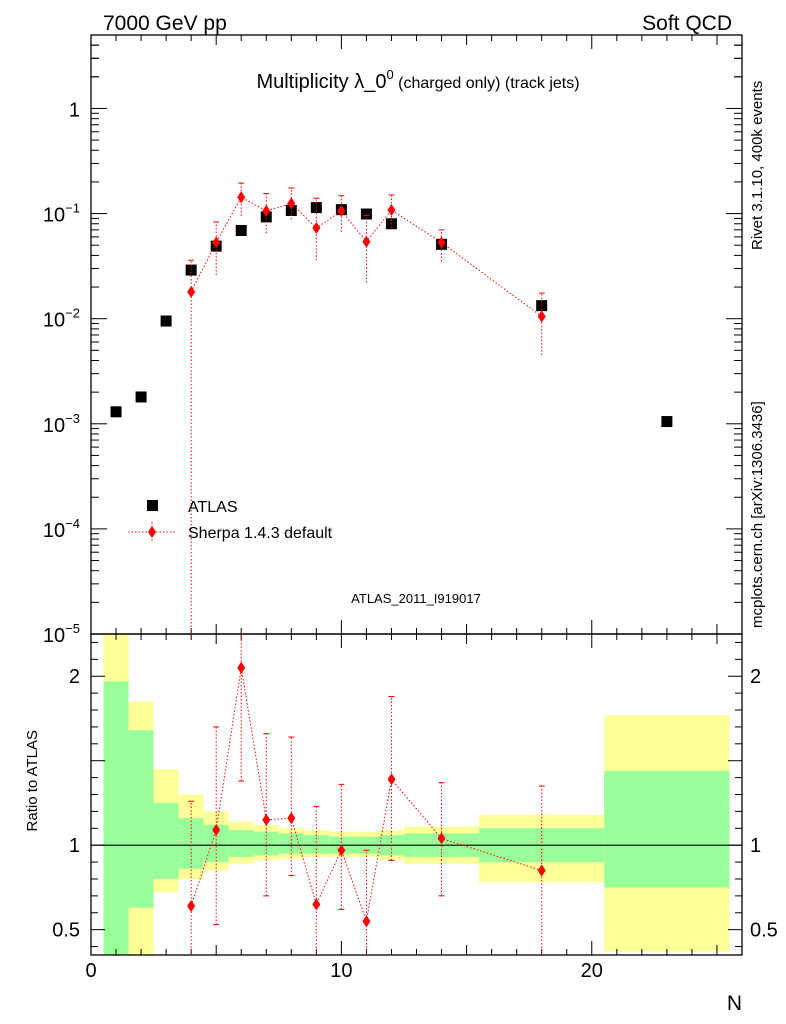 The width and height of the screenshot is (786, 1024). What do you see at coordinates (260, 533) in the screenshot?
I see `legend-label-sherpa: Sherpa 1.4.3 default` at bounding box center [260, 533].